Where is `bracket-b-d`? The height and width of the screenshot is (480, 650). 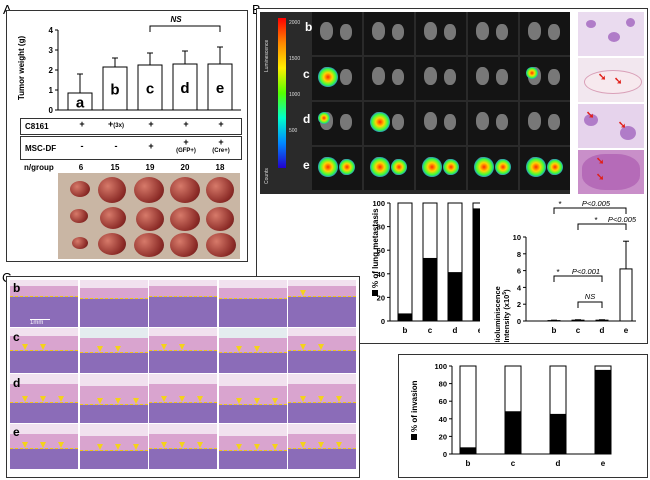
bracket-b-d is located at coordinates (578, 278).